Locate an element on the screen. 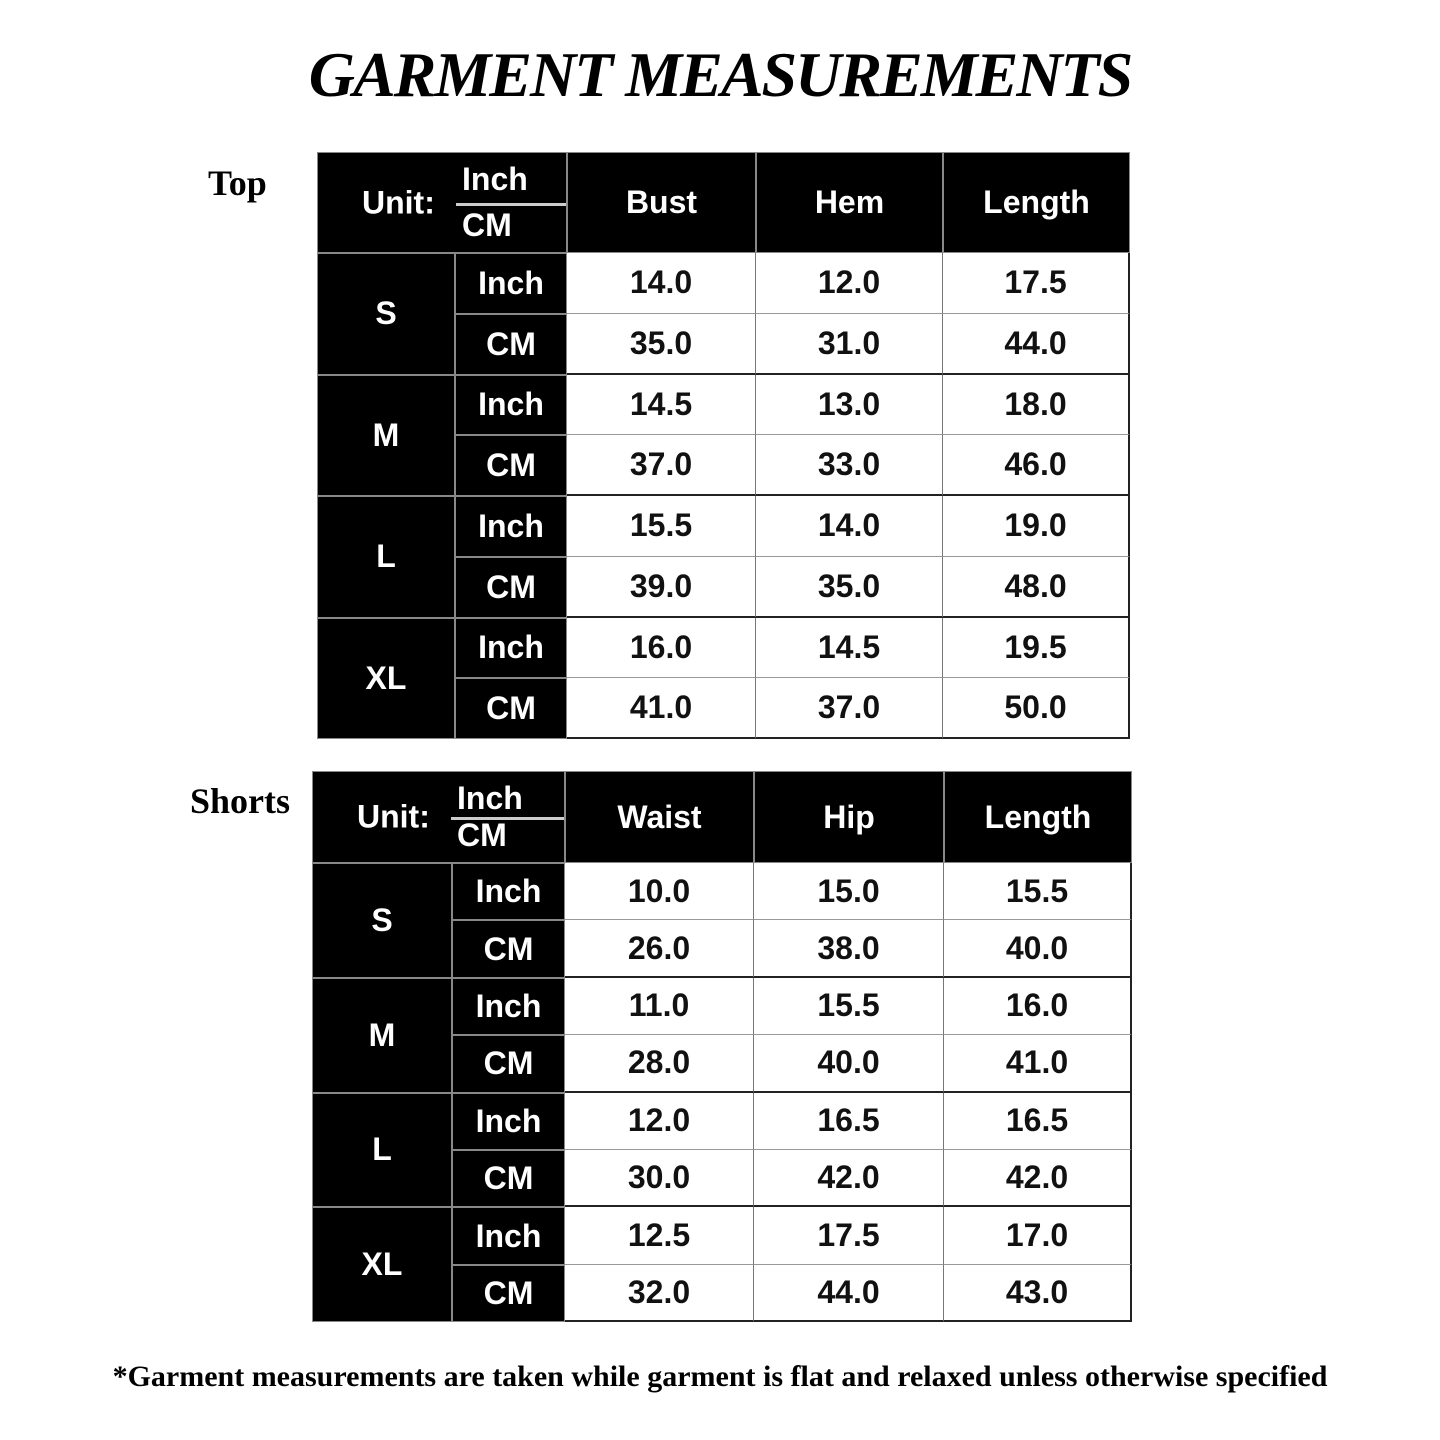 This screenshot has height=1440, width=1440. measurement-cell: 10.0 is located at coordinates (659, 892).